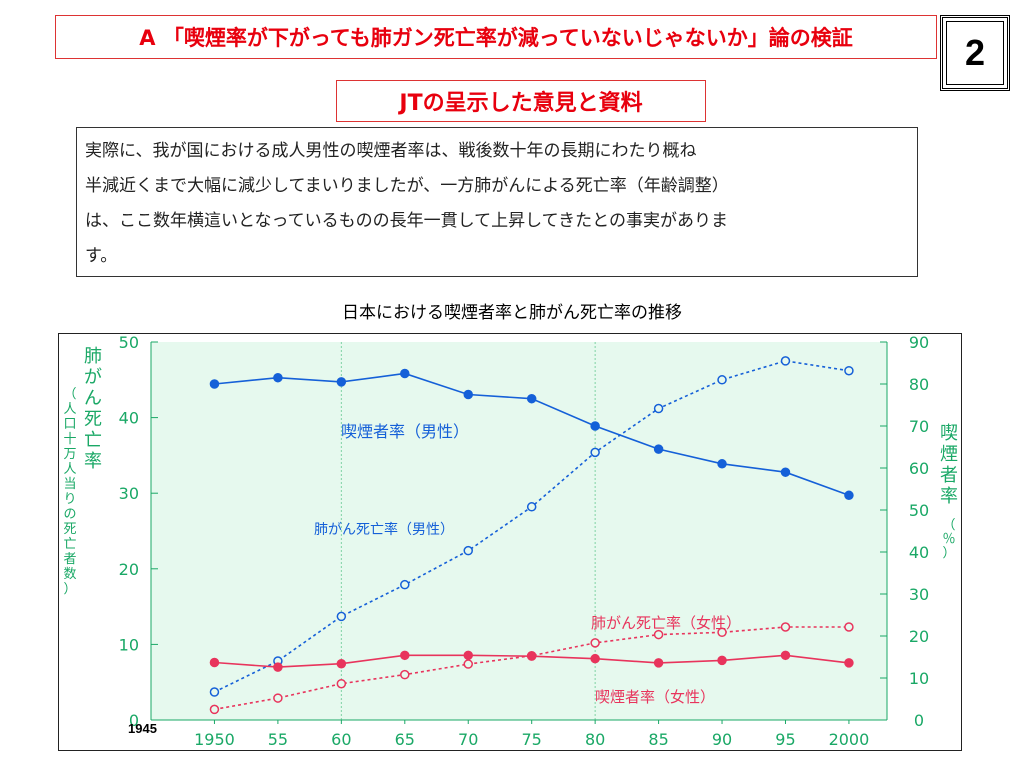 This screenshot has height=768, width=1024. What do you see at coordinates (919, 510) in the screenshot?
I see `right-tick-label: 50` at bounding box center [919, 510].